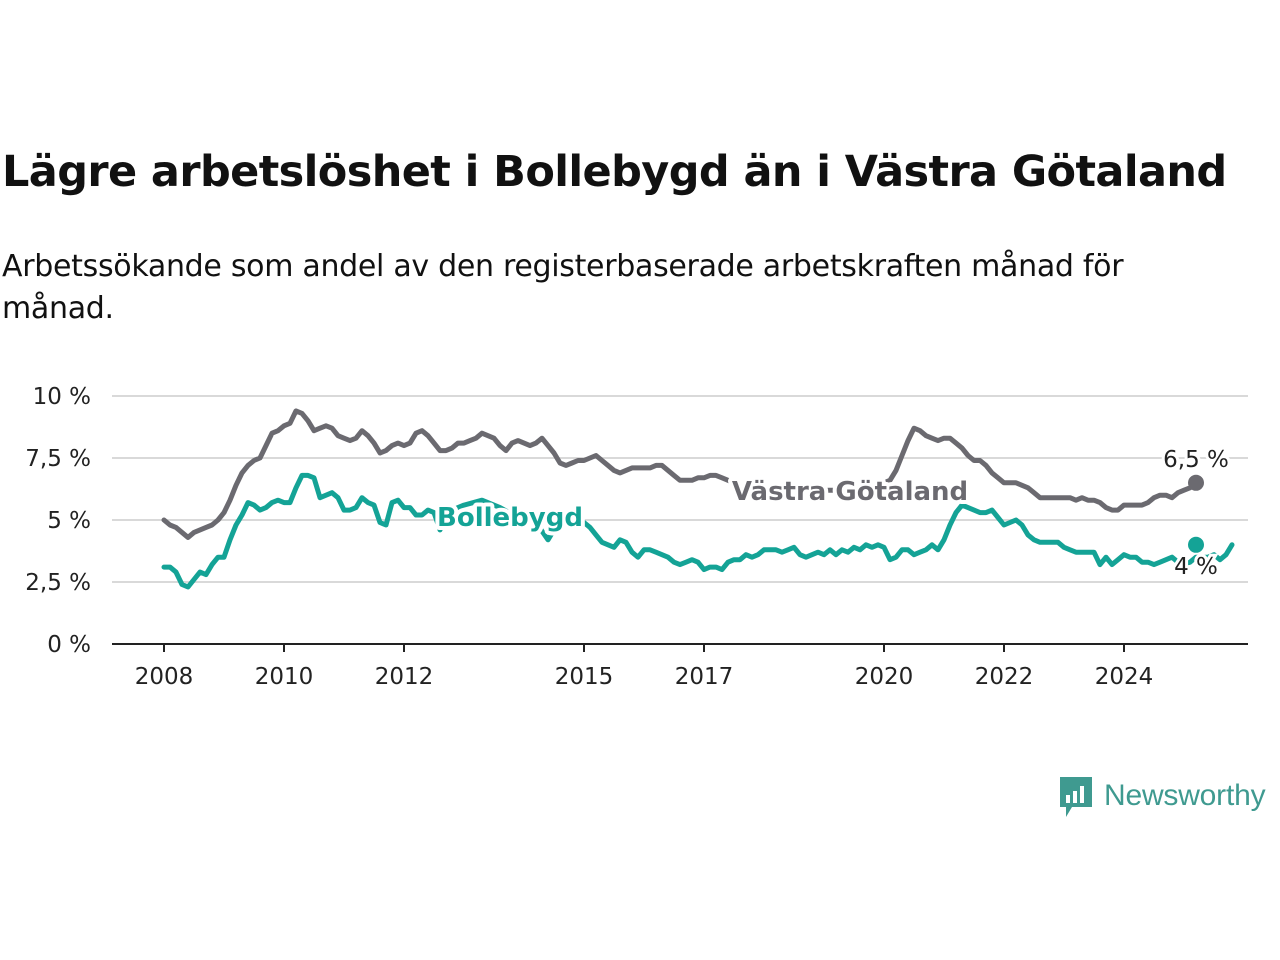 The height and width of the screenshot is (960, 1280). Describe the element at coordinates (1124, 677) in the screenshot. I see `x-tick-label: 2024` at that location.